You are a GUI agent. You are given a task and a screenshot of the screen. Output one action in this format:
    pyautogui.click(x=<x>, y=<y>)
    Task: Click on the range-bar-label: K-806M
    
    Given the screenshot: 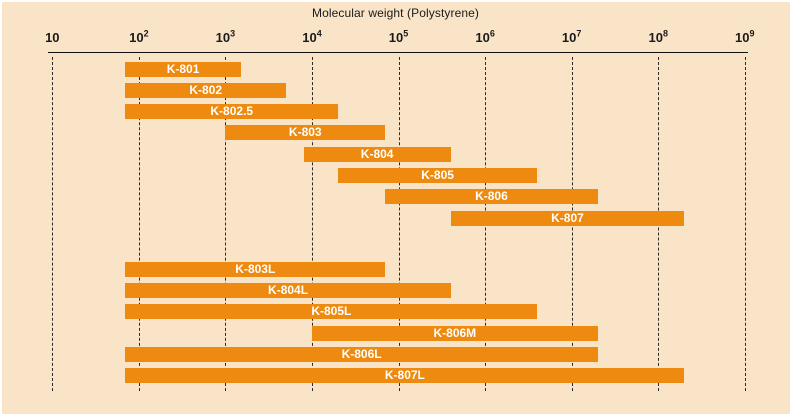 What is the action you would take?
    pyautogui.click(x=455, y=332)
    